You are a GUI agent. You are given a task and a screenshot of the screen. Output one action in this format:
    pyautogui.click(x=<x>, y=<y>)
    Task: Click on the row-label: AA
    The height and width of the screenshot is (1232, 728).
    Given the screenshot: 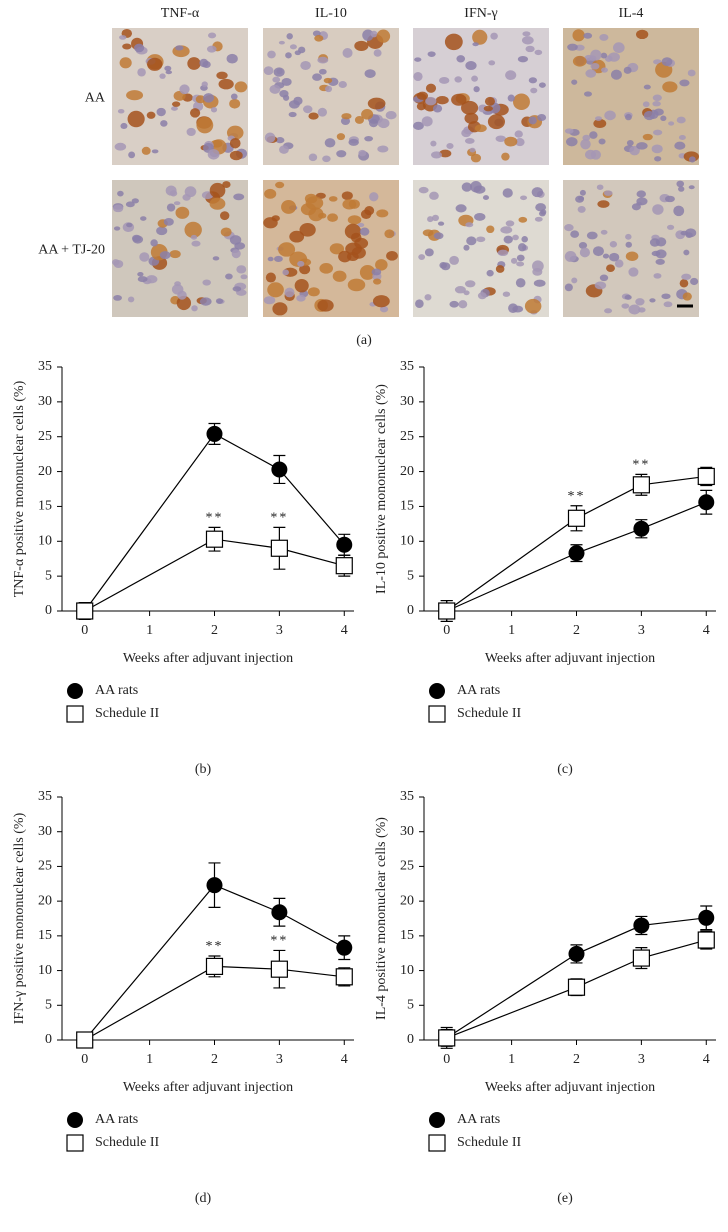 What is the action you would take?
    pyautogui.click(x=95, y=98)
    